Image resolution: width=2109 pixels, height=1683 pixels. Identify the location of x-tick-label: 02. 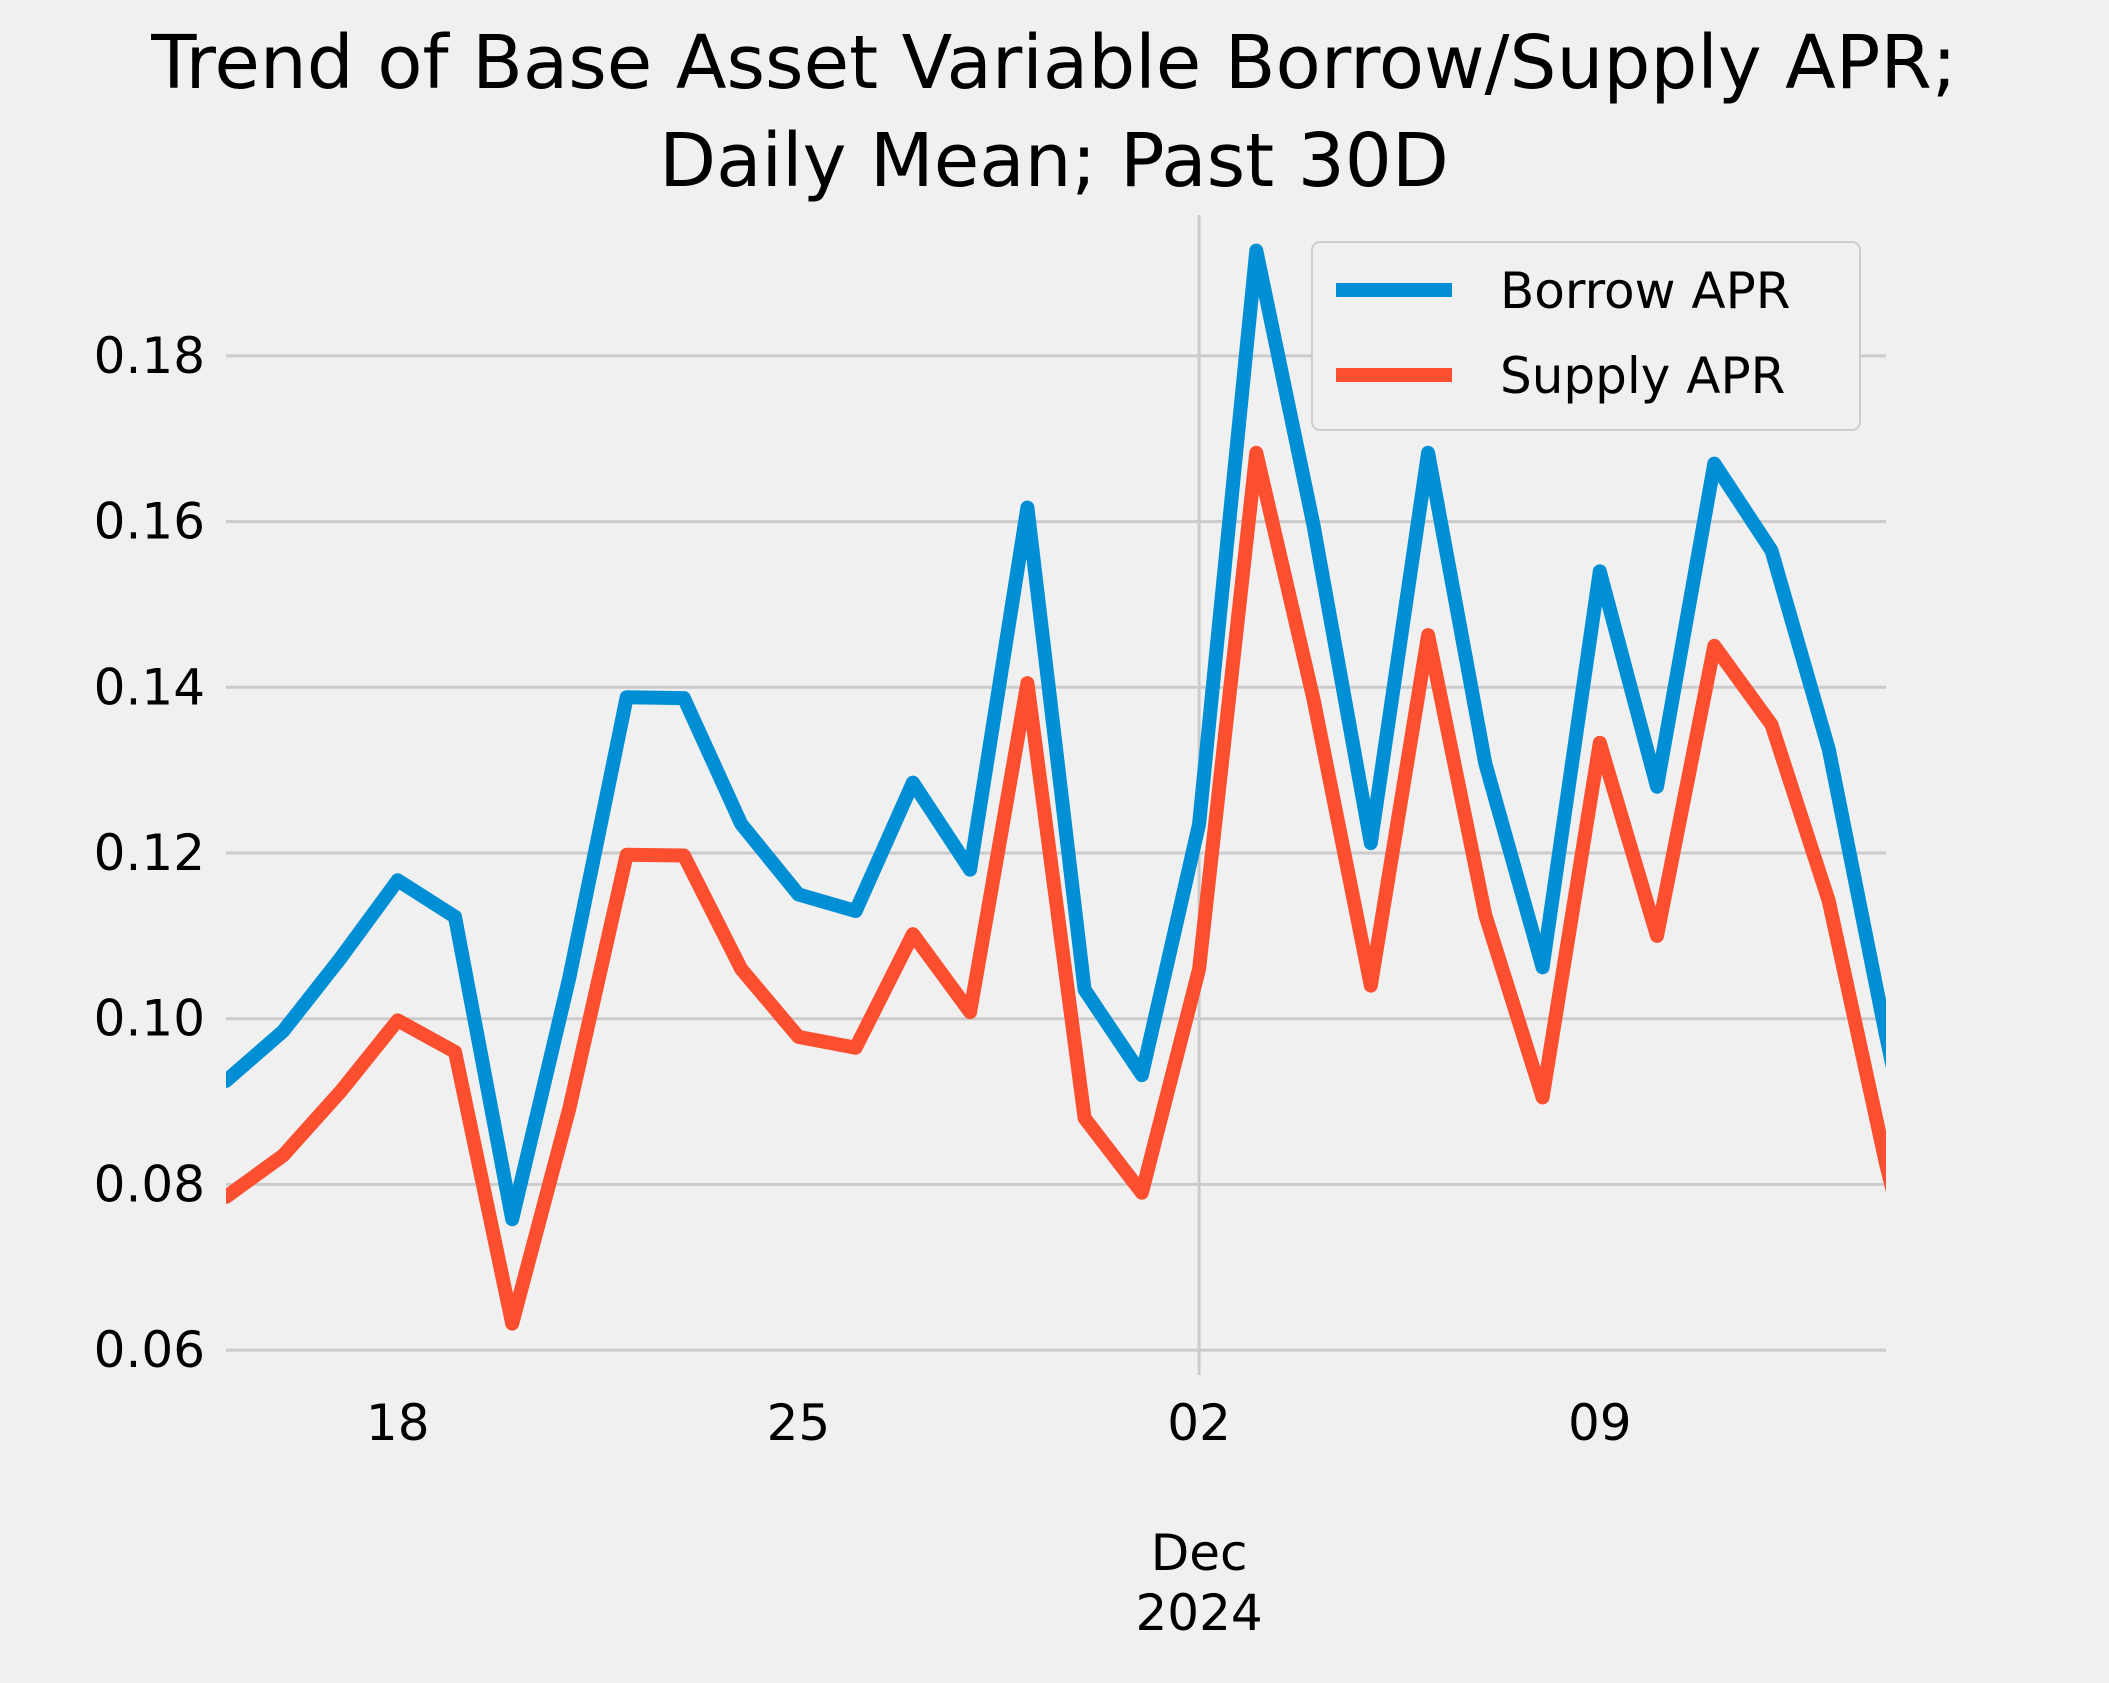
(1199, 1423).